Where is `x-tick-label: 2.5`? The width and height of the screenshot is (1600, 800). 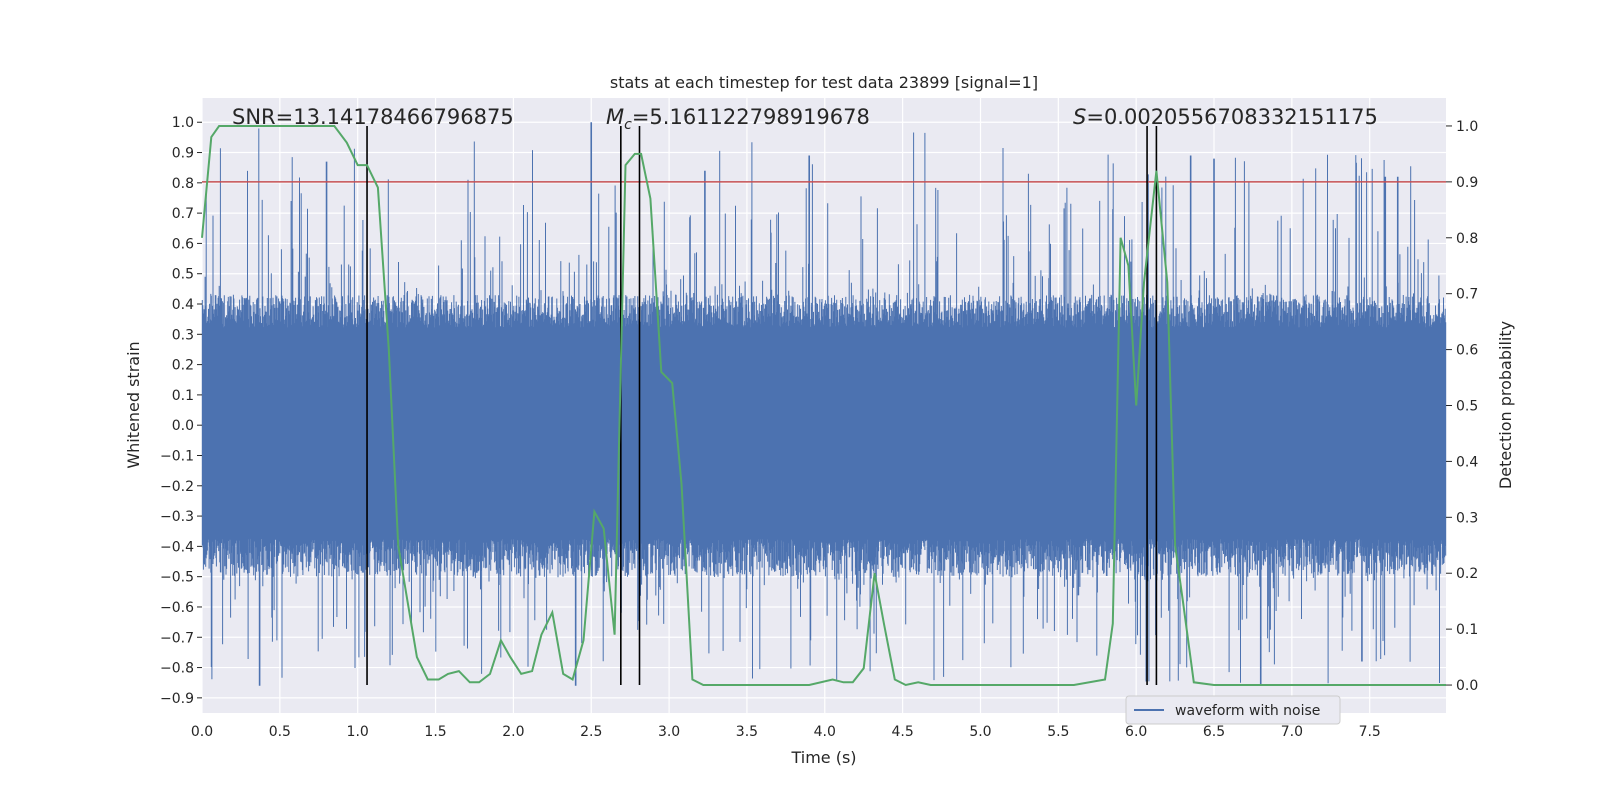 x-tick-label: 2.5 is located at coordinates (591, 732).